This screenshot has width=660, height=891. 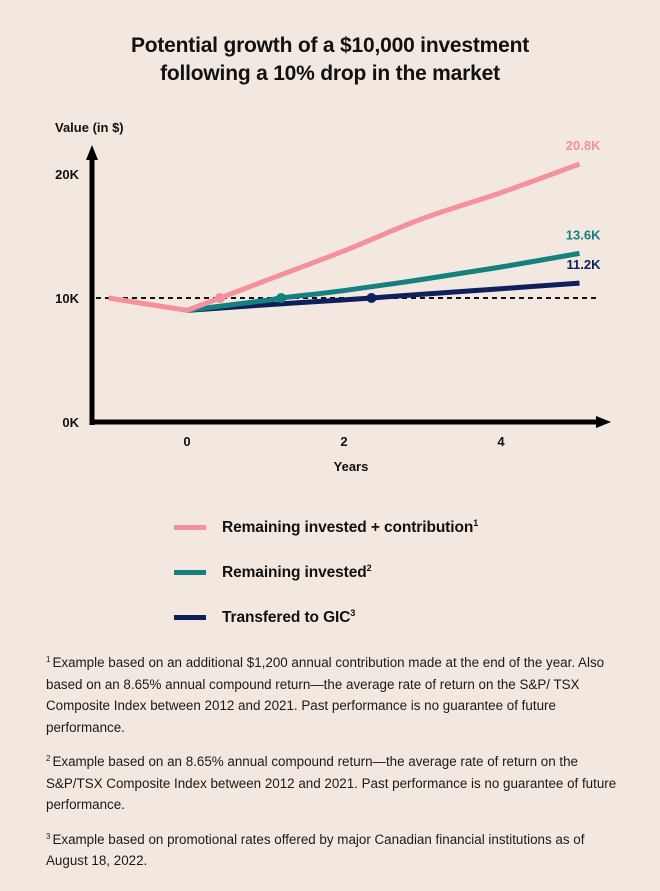 I want to click on breakeven-marker-pink, so click(x=219, y=298).